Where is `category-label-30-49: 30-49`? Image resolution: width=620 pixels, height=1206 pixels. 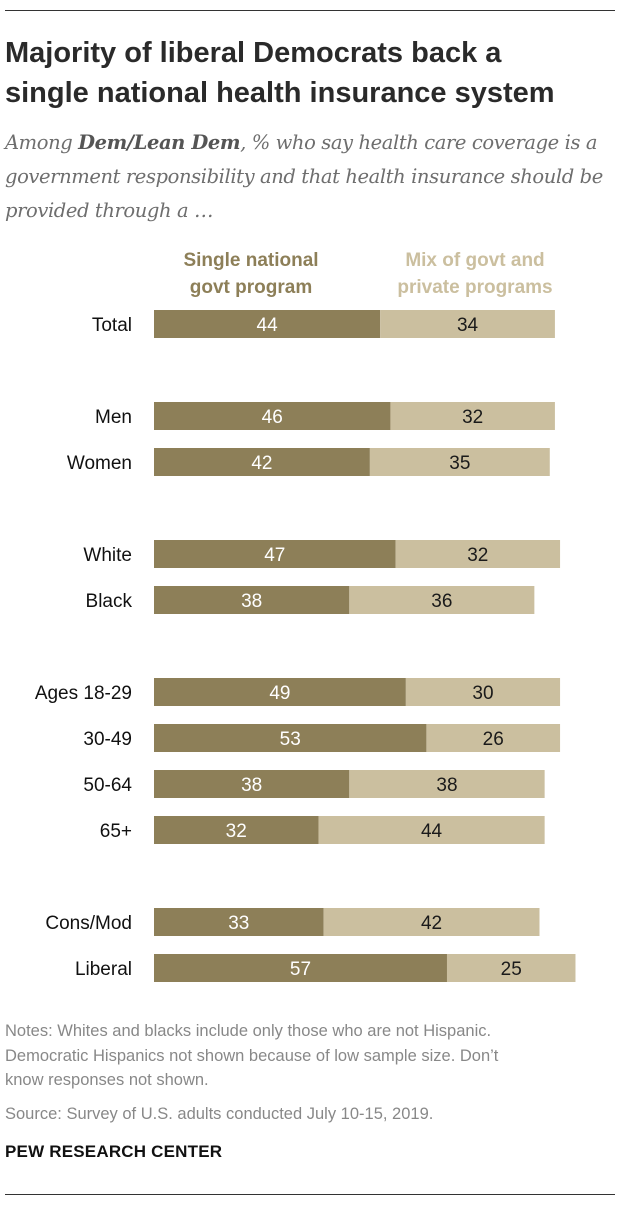
category-label-30-49: 30-49 is located at coordinates (107, 739).